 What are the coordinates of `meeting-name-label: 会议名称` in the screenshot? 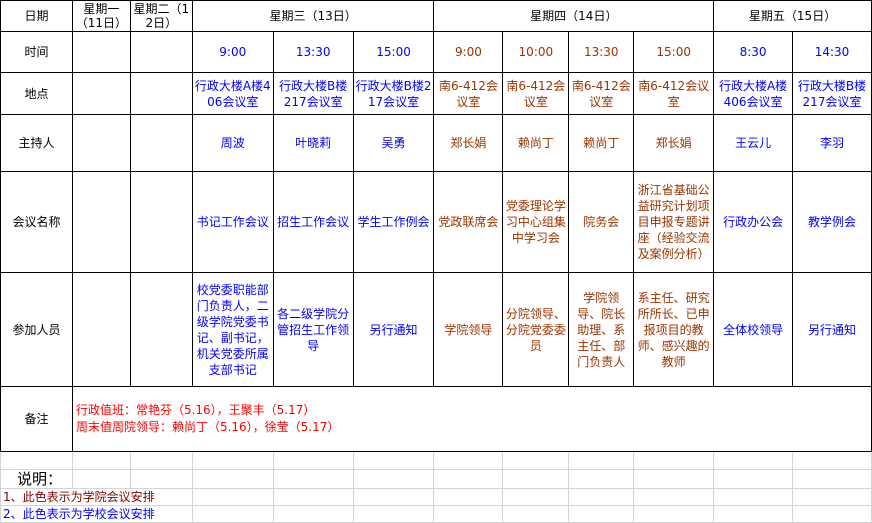 It's located at (36, 222).